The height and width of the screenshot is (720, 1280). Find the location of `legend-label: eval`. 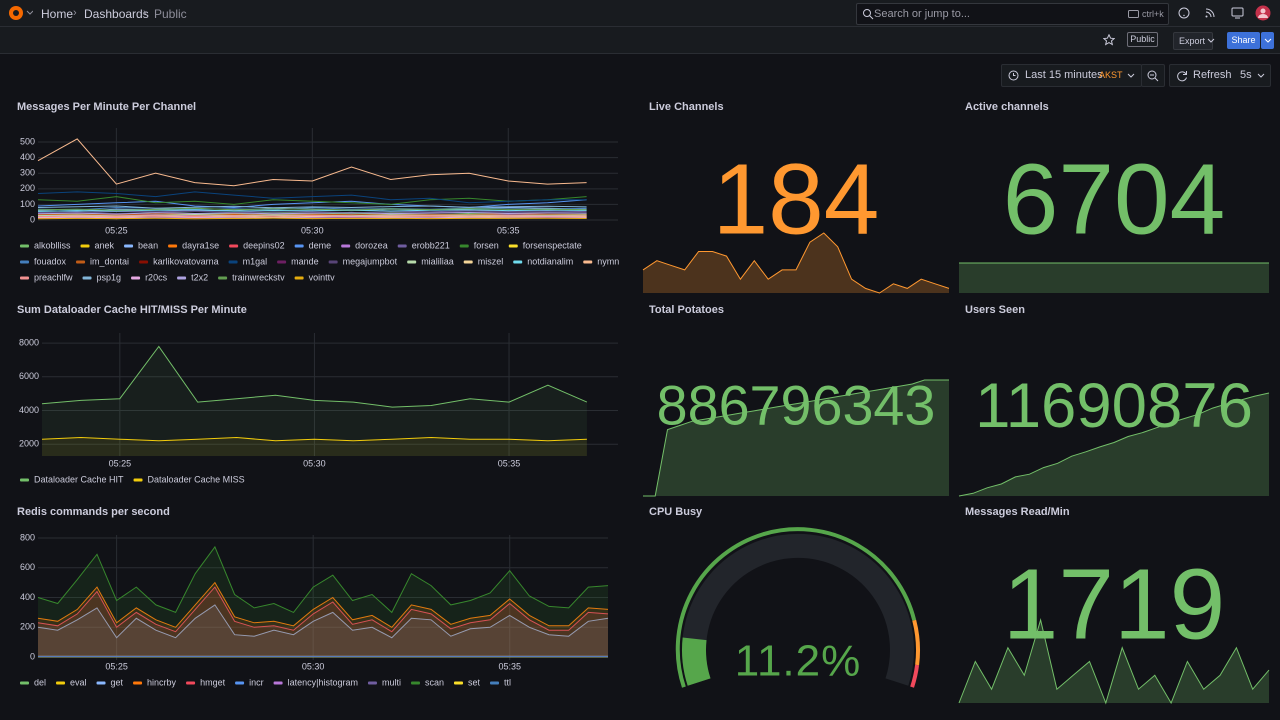

legend-label: eval is located at coordinates (78, 682).